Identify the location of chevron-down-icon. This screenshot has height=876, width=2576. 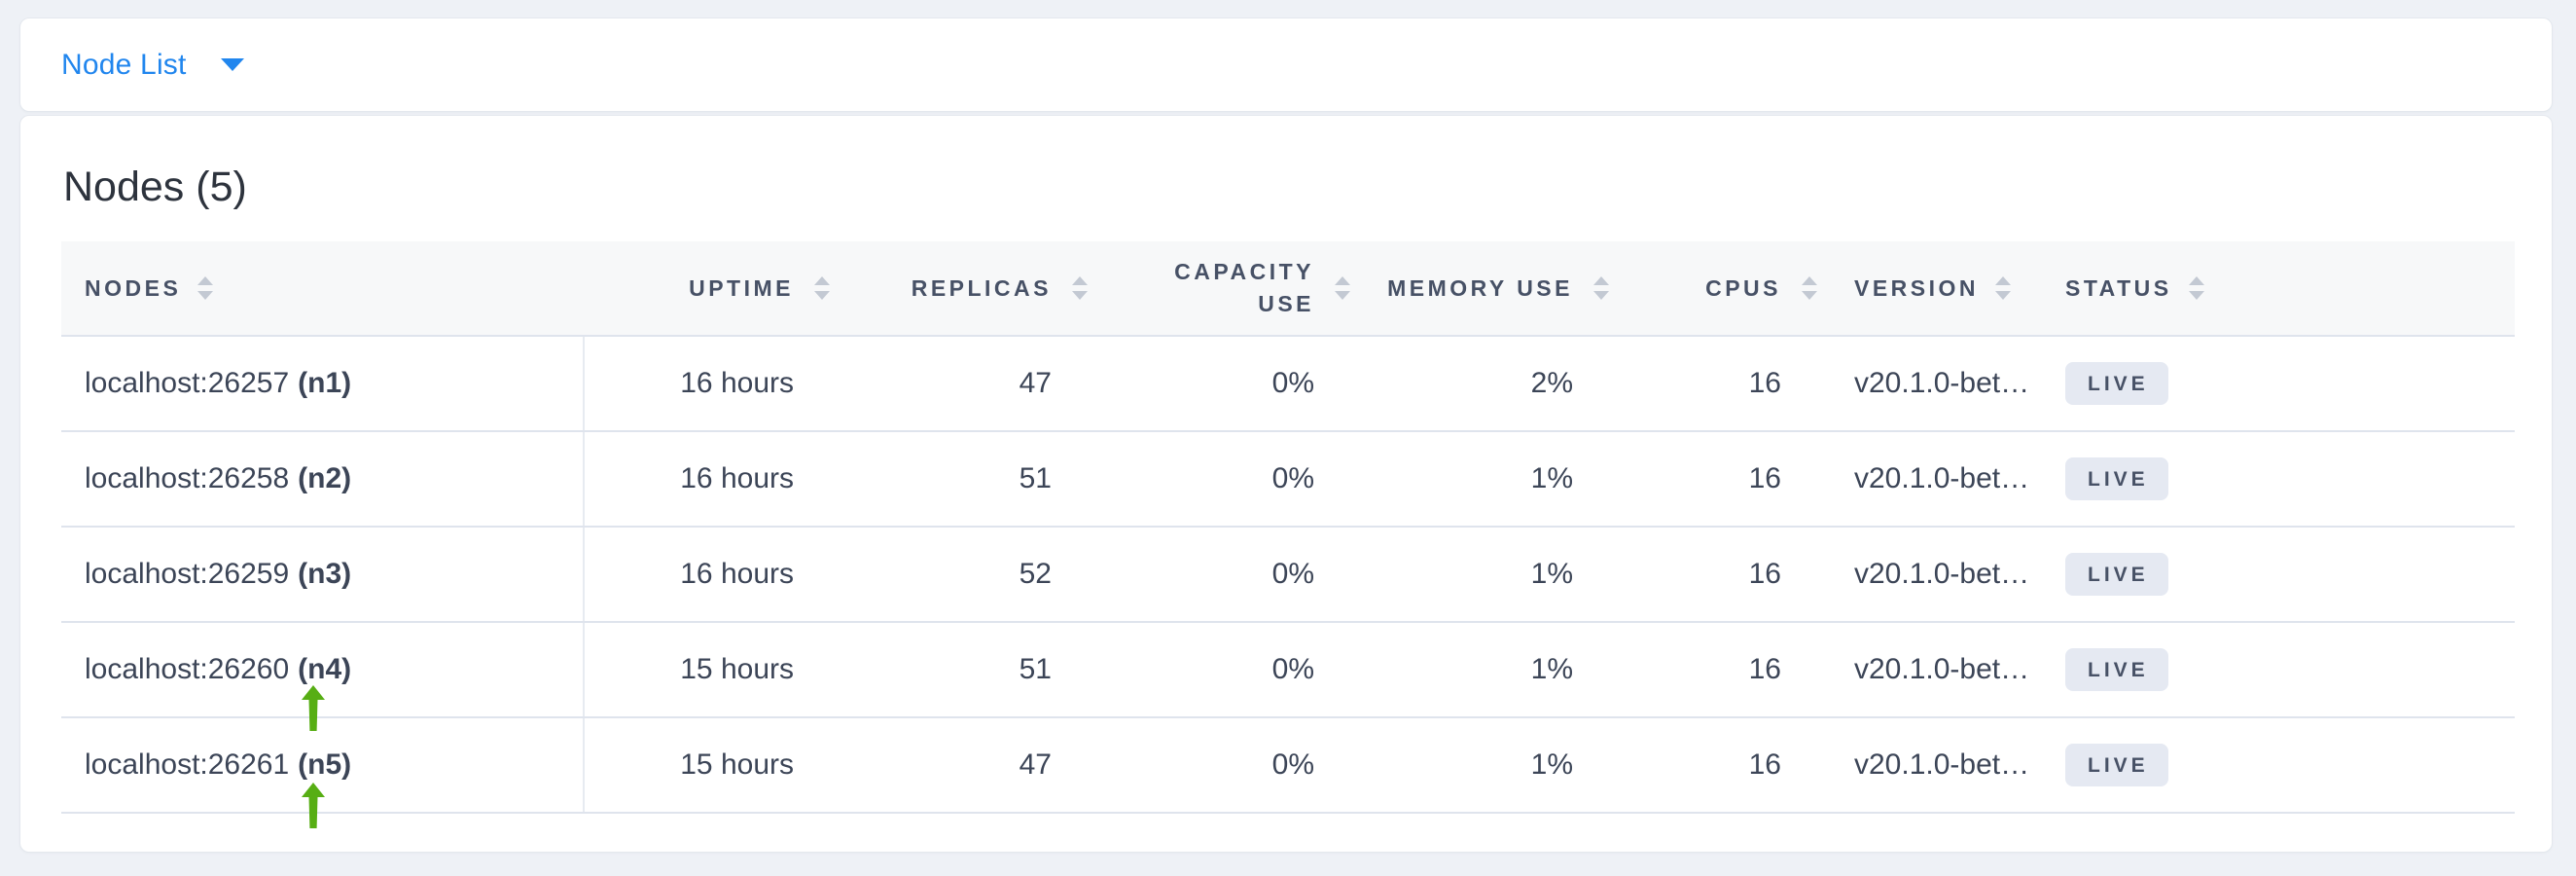
(232, 65).